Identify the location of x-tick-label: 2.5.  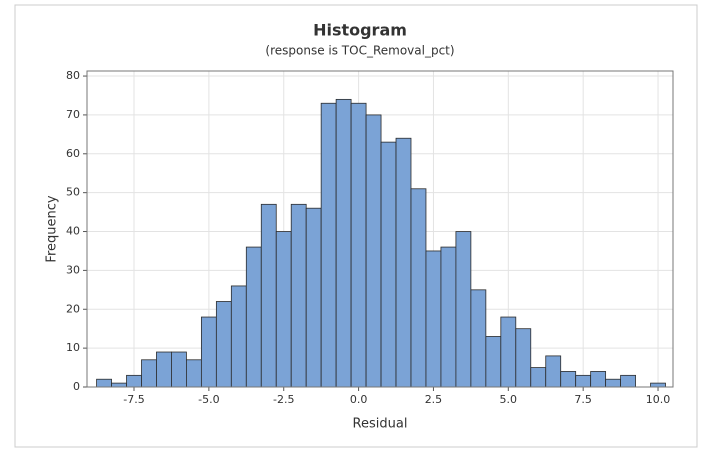
(434, 399).